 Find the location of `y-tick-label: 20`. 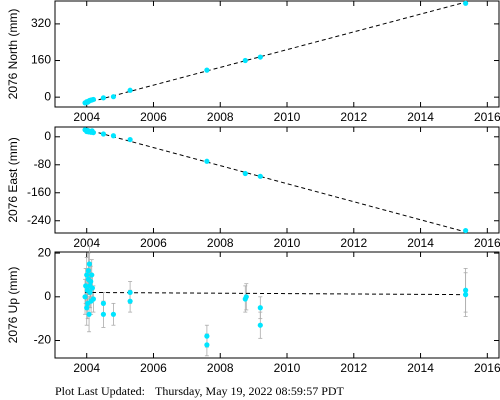

y-tick-label: 20 is located at coordinates (45, 252).